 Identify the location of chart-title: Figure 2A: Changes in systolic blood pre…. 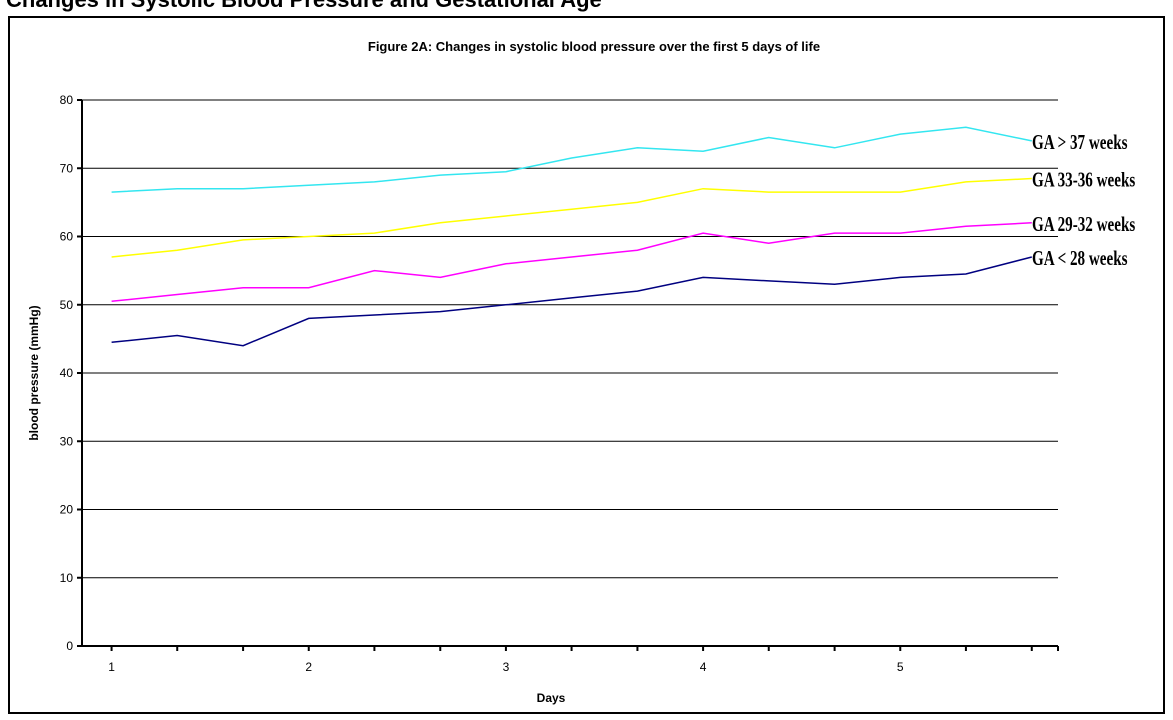
(594, 46).